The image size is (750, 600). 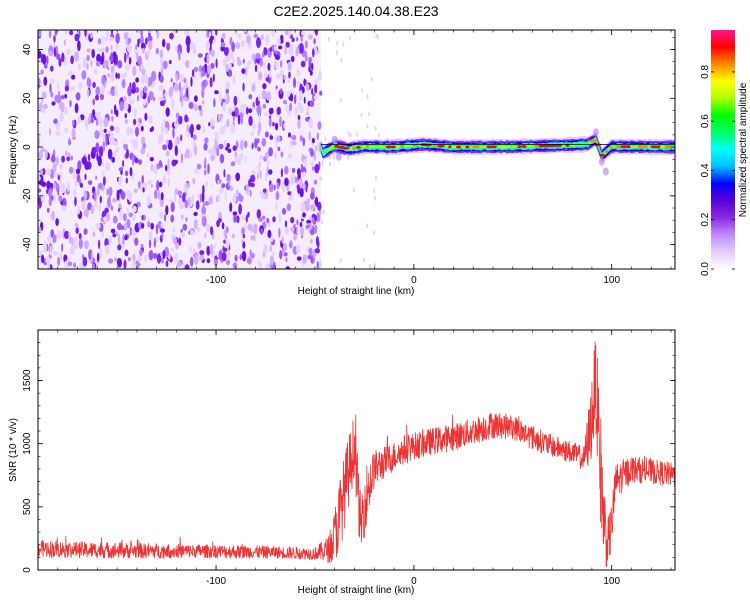 What do you see at coordinates (356, 291) in the screenshot?
I see `spectrogram-x-axis-label: Height of straight line (km)` at bounding box center [356, 291].